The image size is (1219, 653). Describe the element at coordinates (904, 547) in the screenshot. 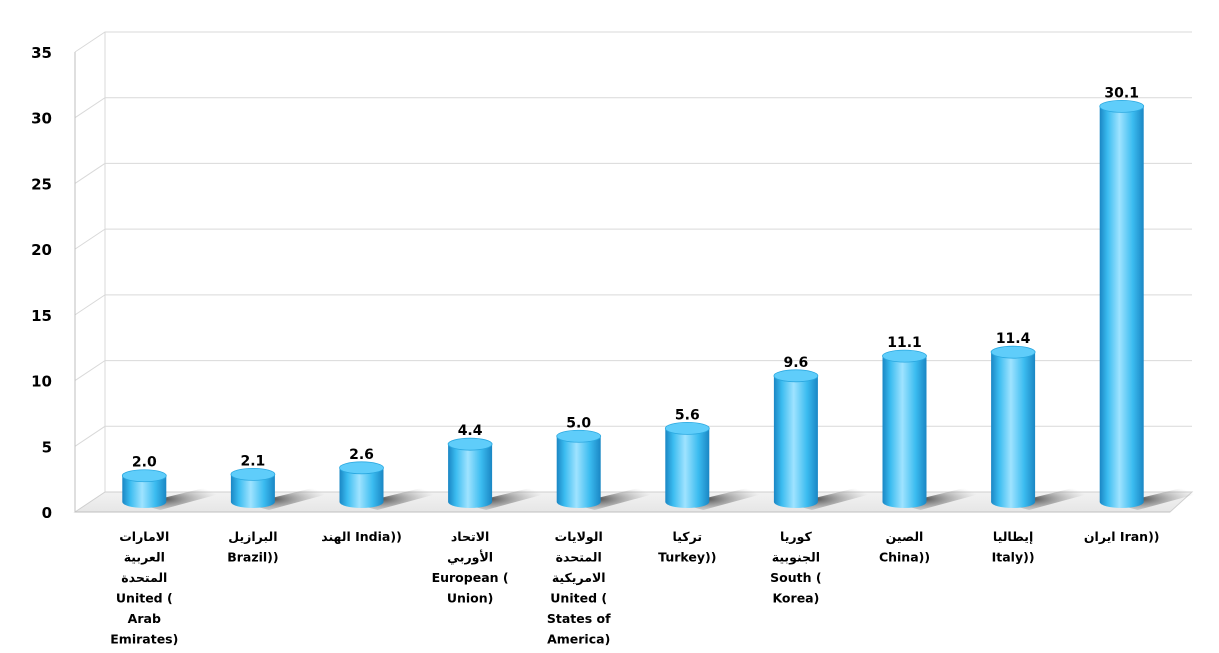

I see `x-tick-label: الصين China))` at that location.